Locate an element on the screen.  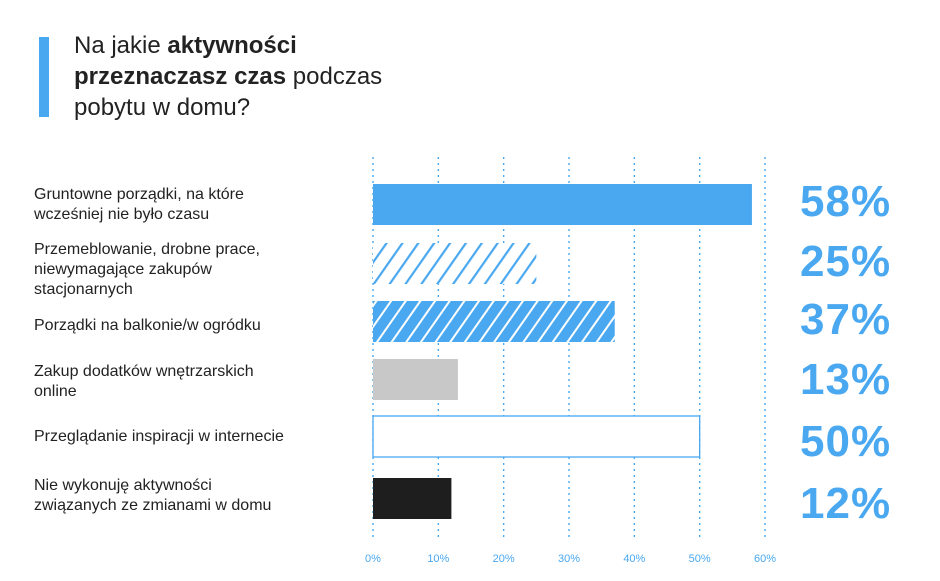
category-label-line: wcześniej nie było czasu is located at coordinates (122, 214).